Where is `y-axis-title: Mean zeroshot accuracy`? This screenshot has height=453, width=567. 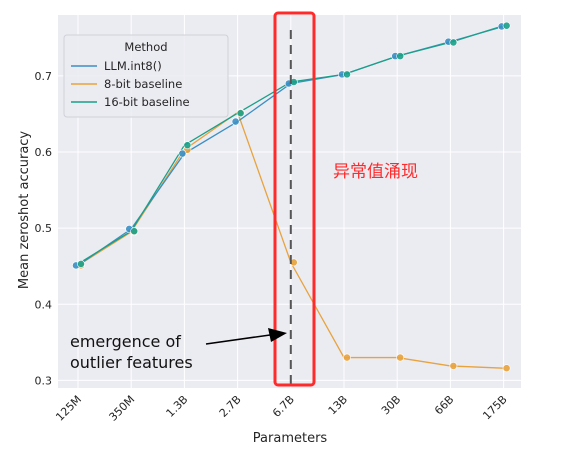 y-axis-title: Mean zeroshot accuracy is located at coordinates (24, 210).